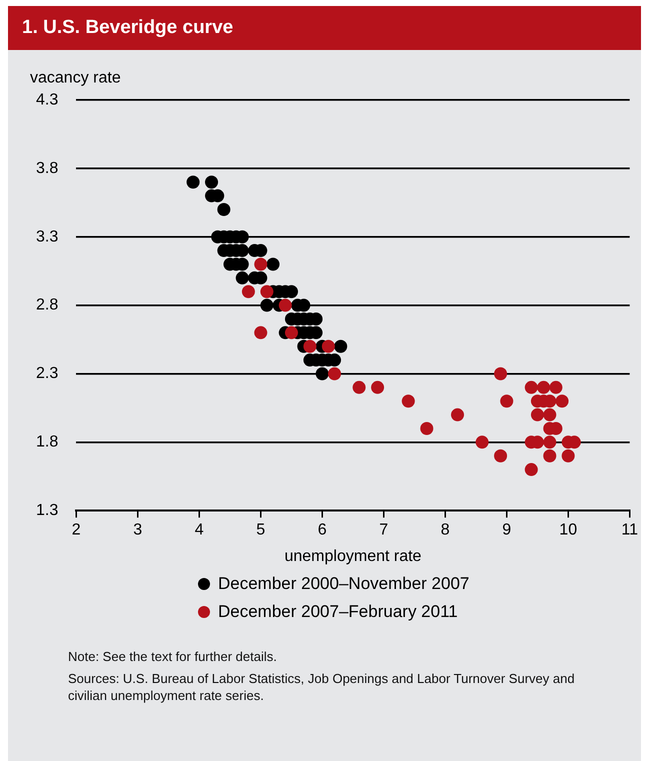 This screenshot has width=647, height=761. I want to click on x-tick-label: 11, so click(629, 530).